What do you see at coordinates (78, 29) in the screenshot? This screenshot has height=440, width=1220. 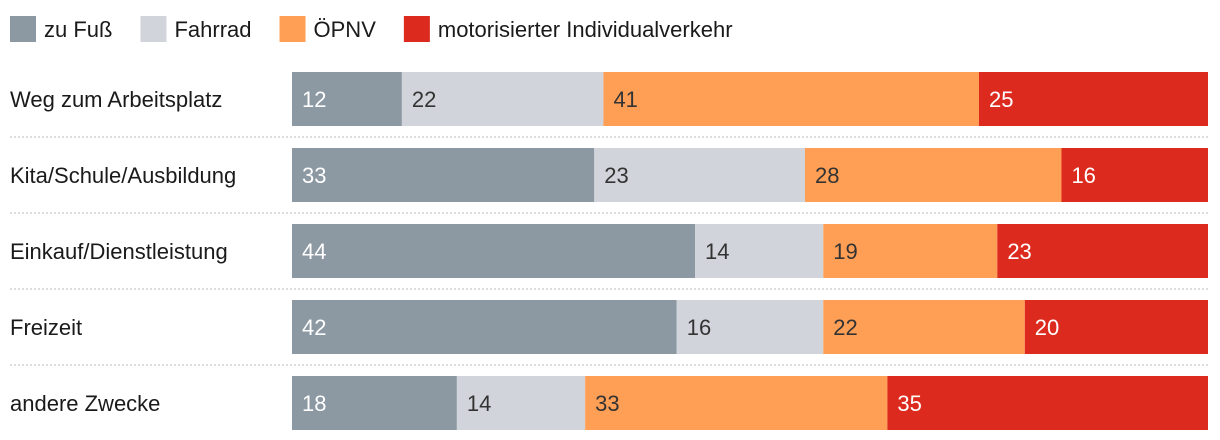 I see `legend-label: zu Fuß` at bounding box center [78, 29].